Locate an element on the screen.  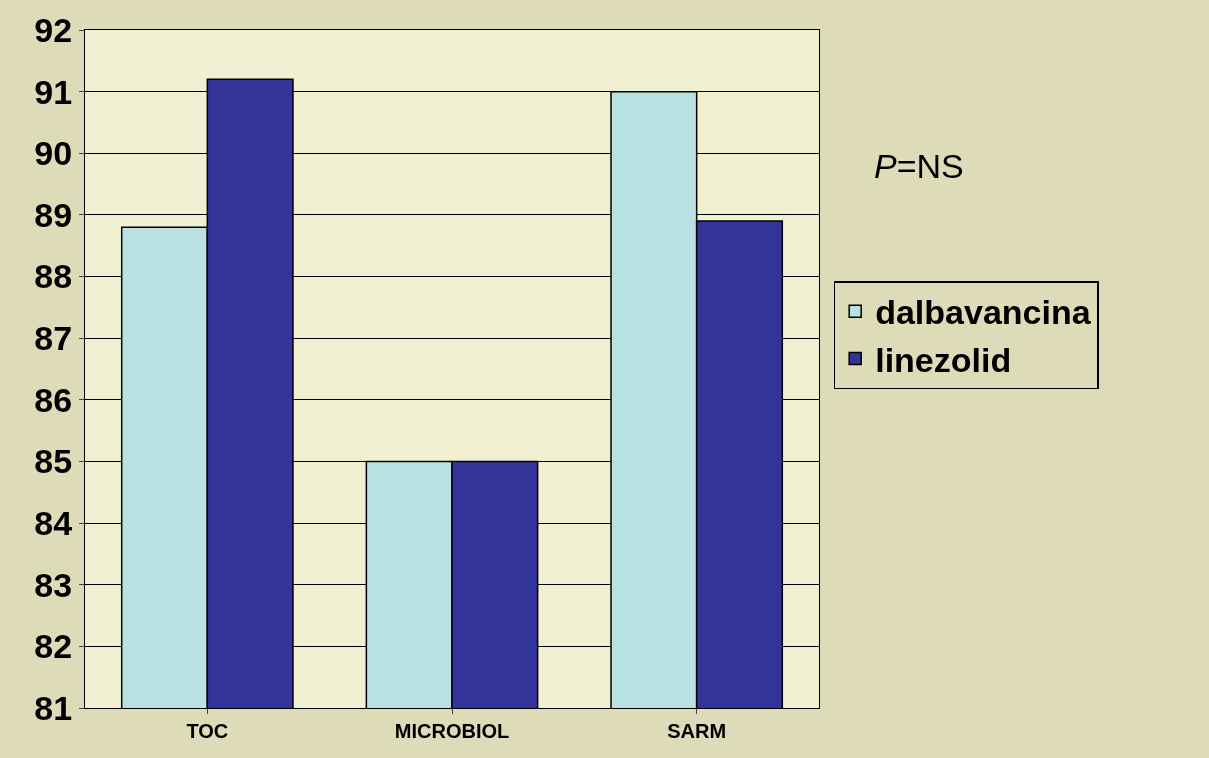
y-tick-label: 84 is located at coordinates (53, 522).